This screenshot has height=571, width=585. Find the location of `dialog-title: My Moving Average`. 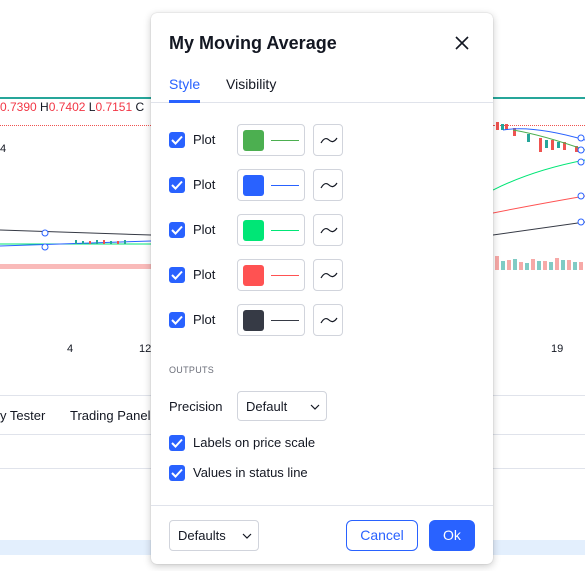

dialog-title: My Moving Average is located at coordinates (253, 43).